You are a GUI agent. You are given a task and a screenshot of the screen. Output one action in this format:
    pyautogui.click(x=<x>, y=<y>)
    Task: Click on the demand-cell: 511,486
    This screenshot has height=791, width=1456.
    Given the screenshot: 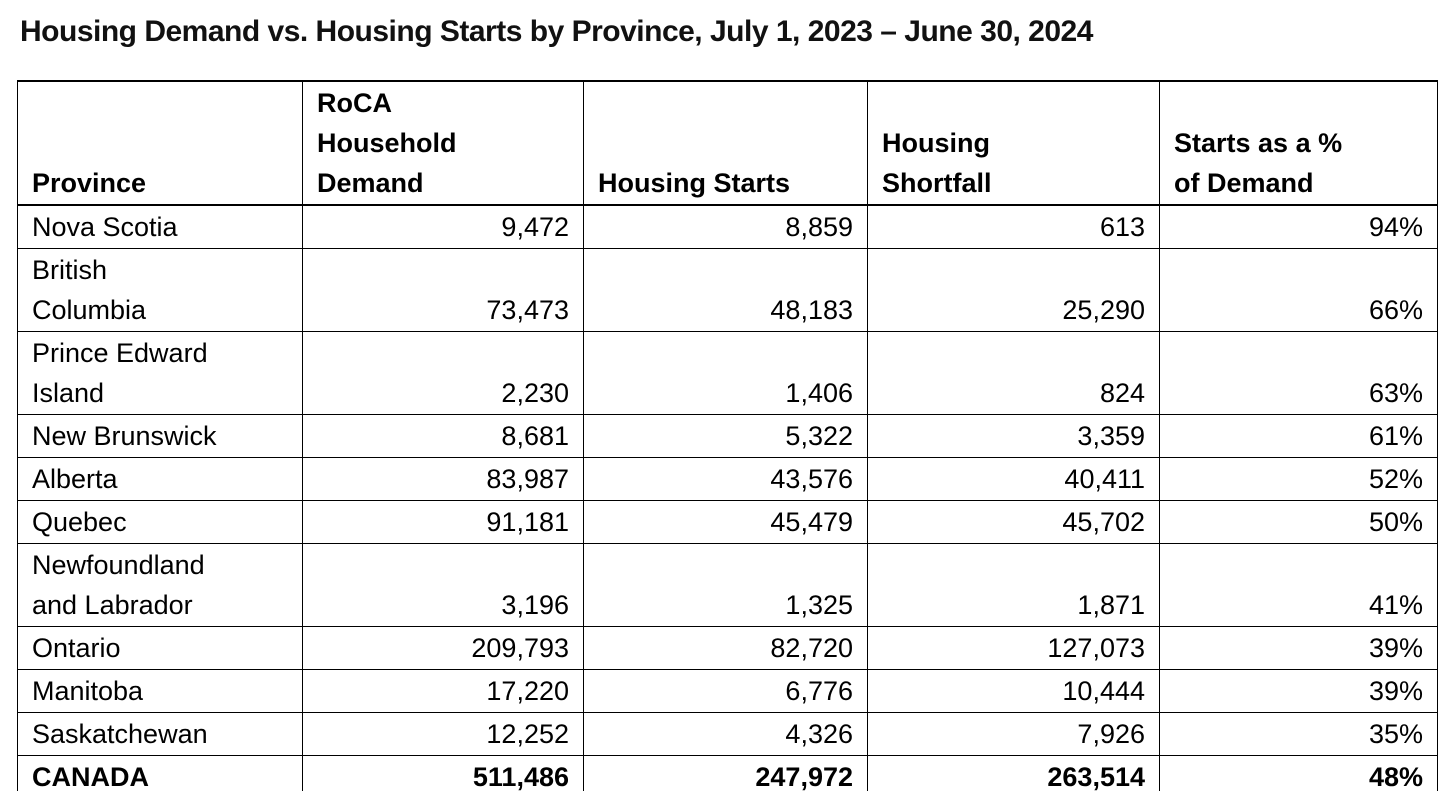 What is the action you would take?
    pyautogui.click(x=443, y=773)
    